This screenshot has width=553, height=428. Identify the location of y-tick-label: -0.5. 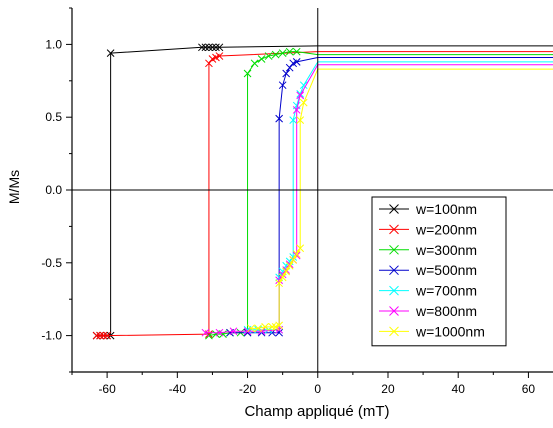
(51, 263).